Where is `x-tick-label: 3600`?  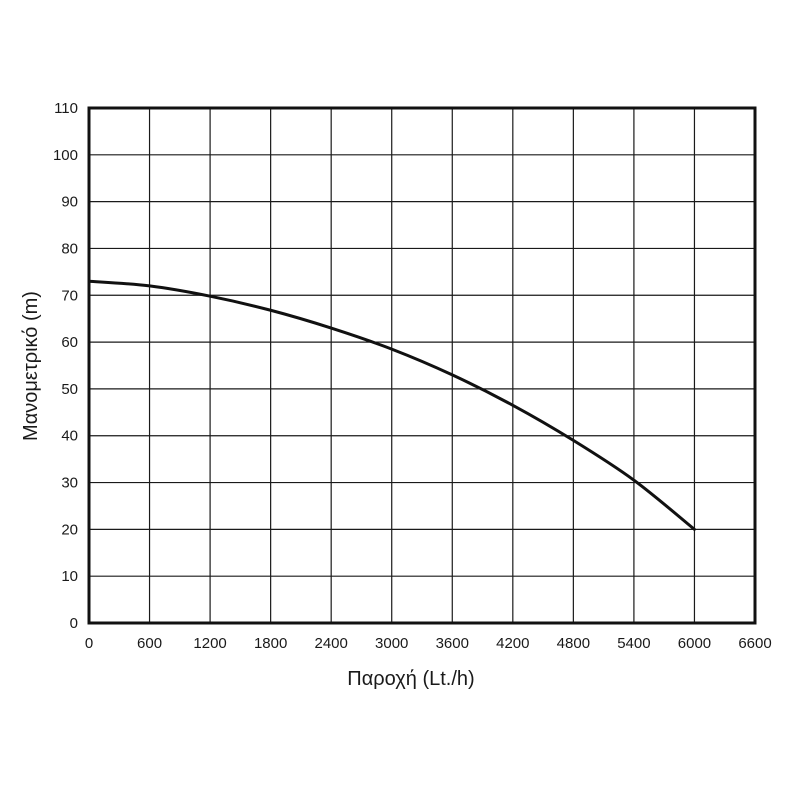 x-tick-label: 3600 is located at coordinates (452, 643).